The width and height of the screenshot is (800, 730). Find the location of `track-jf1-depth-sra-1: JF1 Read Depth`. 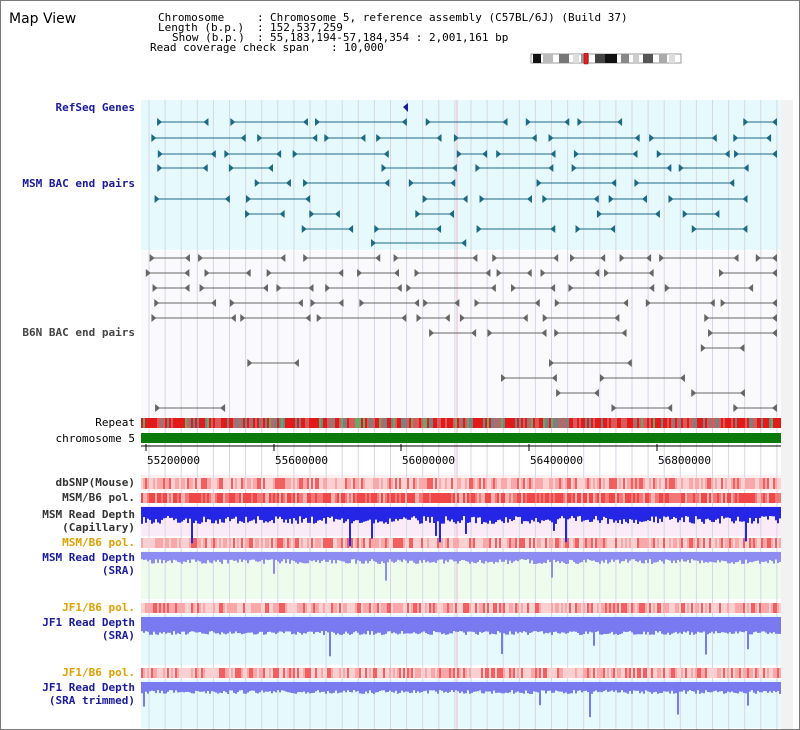

track-jf1-depth-sra-1: JF1 Read Depth is located at coordinates (88, 622).